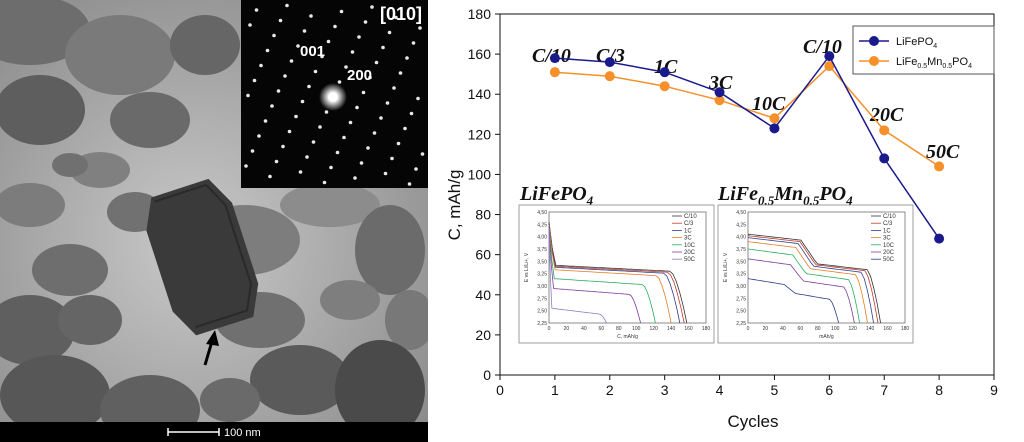 Image resolution: width=1024 pixels, height=442 pixels. I want to click on y-tick-label: 120, so click(480, 134).